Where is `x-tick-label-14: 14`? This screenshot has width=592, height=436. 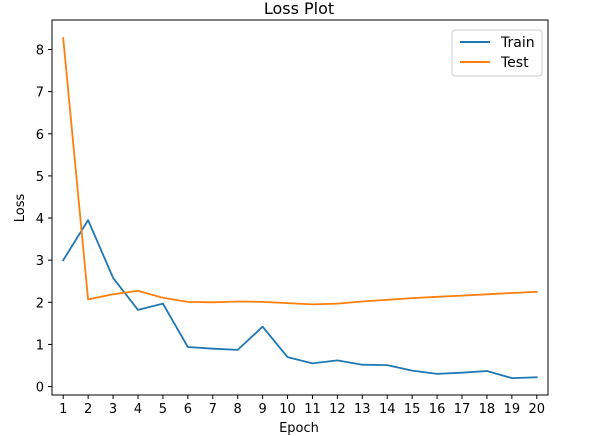 x-tick-label-14: 14 is located at coordinates (387, 409).